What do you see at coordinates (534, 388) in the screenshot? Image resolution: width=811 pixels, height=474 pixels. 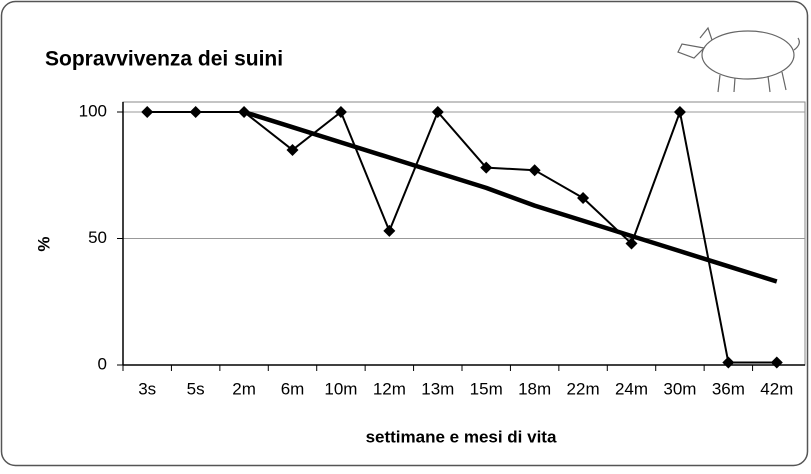 I see `x-tick-label: 18m` at bounding box center [534, 388].